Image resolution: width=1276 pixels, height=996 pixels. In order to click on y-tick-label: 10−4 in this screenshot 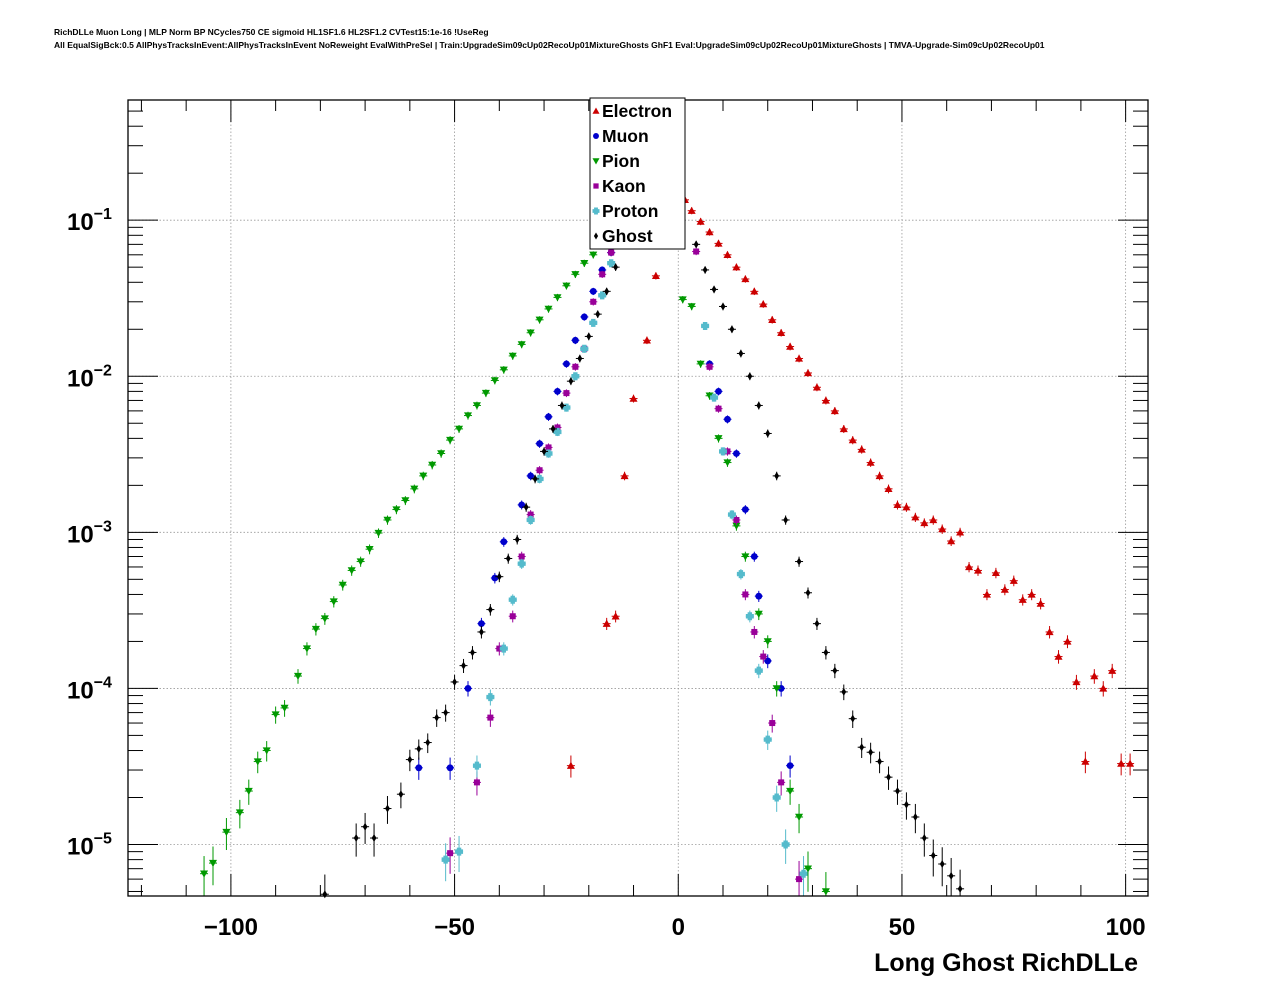, I will do `click(89, 689)`.